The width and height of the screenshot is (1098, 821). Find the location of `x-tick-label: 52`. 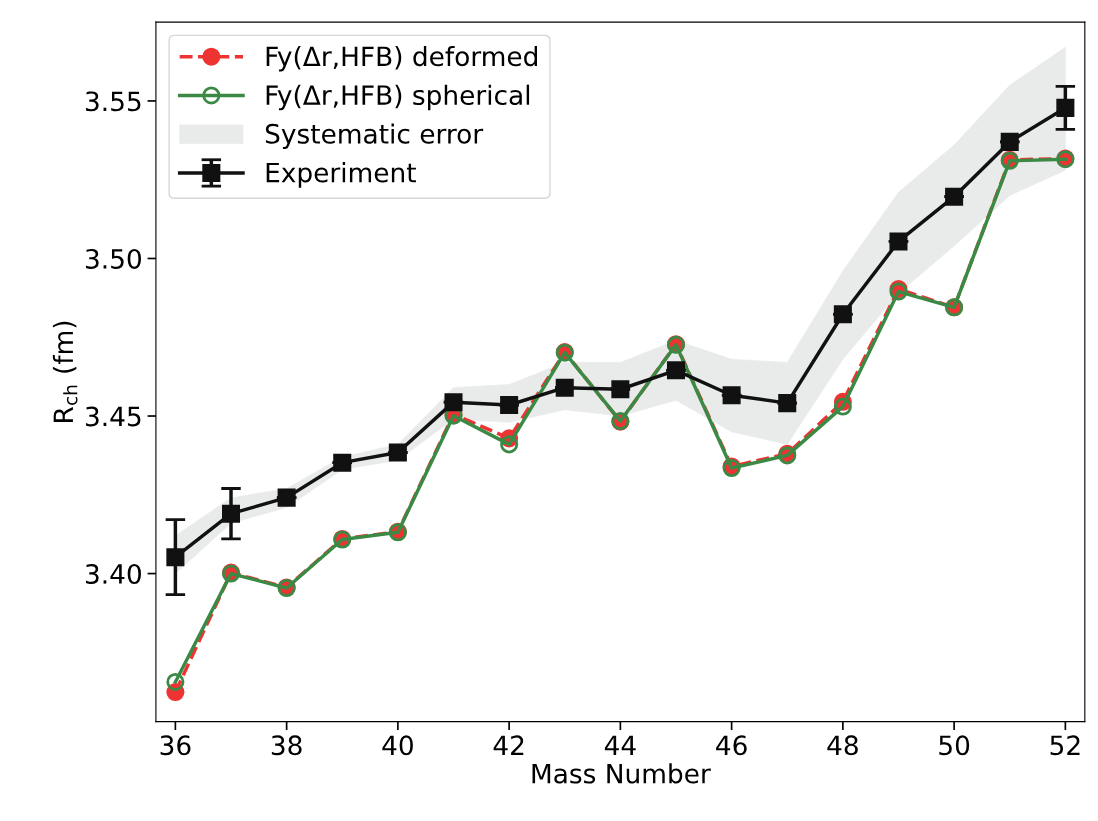

x-tick-label: 52 is located at coordinates (1065, 745).